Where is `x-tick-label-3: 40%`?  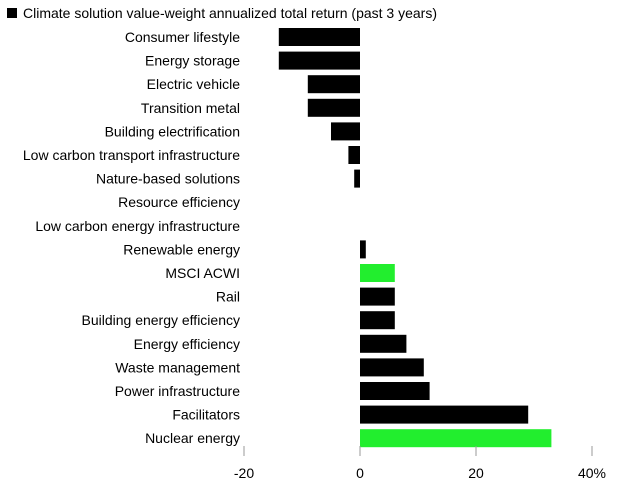
x-tick-label-3: 40% is located at coordinates (592, 473).